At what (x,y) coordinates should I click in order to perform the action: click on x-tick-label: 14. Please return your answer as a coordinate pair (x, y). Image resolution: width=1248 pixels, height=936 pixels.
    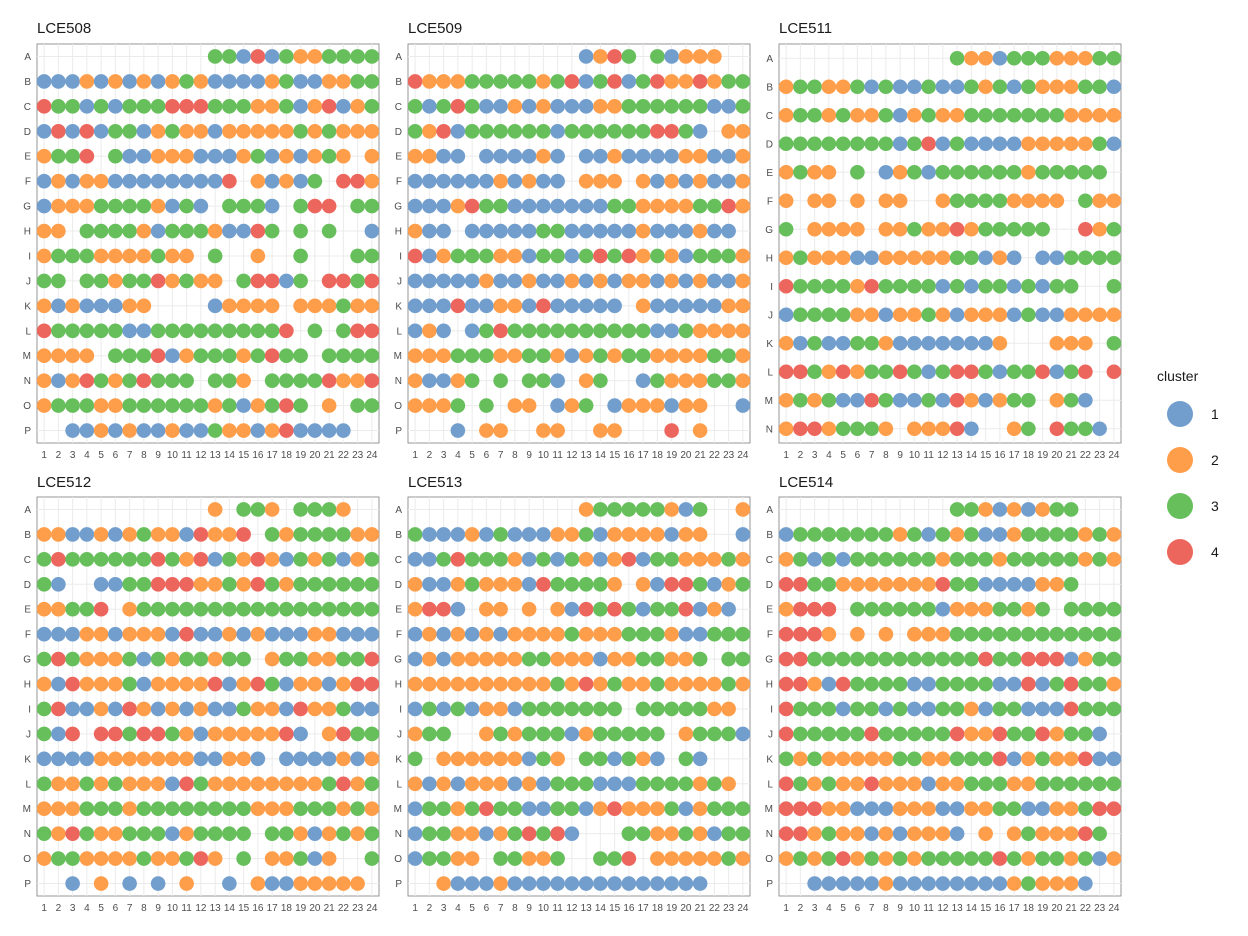
    Looking at the image, I should click on (230, 455).